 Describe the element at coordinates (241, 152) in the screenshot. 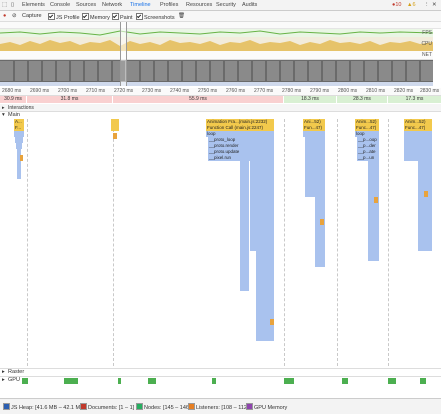

I see `flame-block-proto-update: __proto.update` at that location.